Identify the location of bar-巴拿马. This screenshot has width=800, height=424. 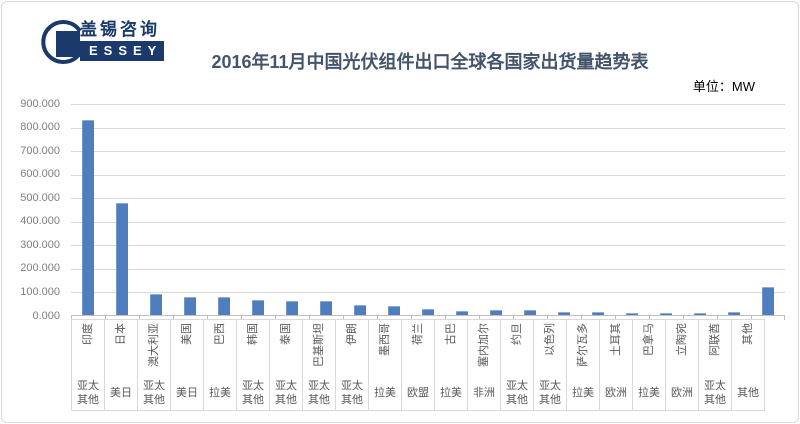
(666, 314).